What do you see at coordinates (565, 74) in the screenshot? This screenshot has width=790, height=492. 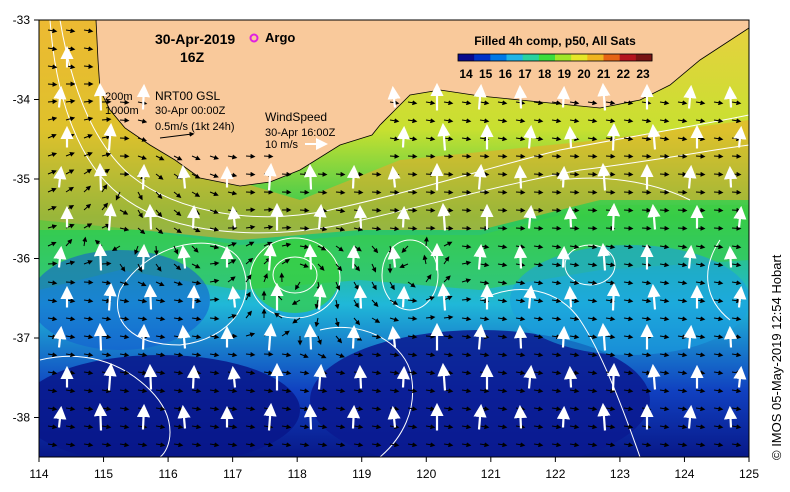 I see `colorbar-tick-label: 19` at bounding box center [565, 74].